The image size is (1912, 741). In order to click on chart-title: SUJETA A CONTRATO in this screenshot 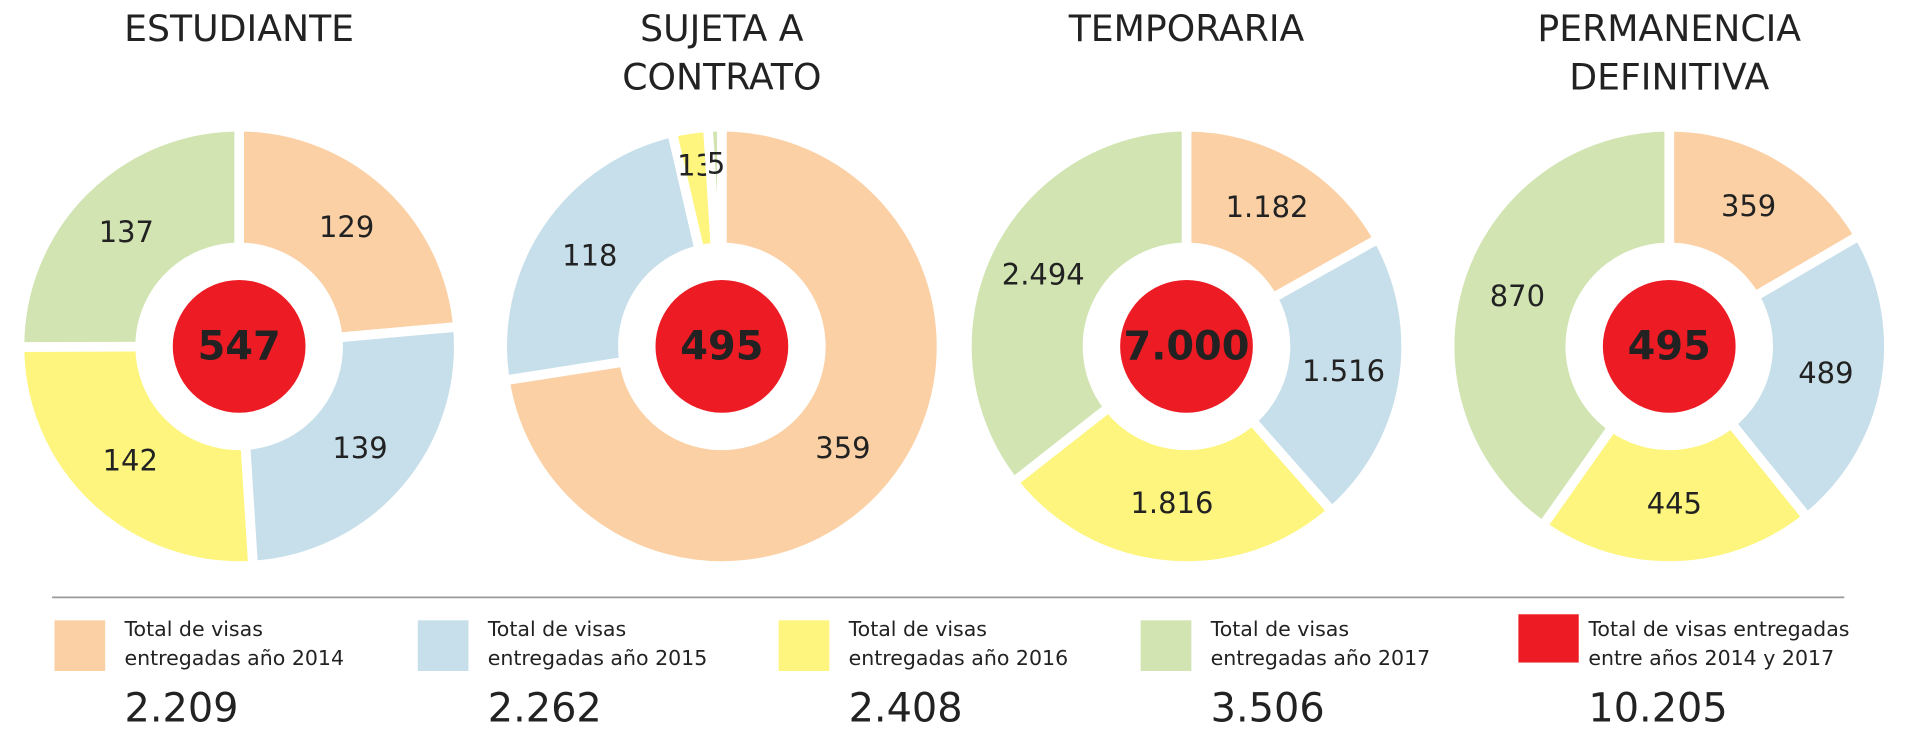, I will do `click(722, 53)`.